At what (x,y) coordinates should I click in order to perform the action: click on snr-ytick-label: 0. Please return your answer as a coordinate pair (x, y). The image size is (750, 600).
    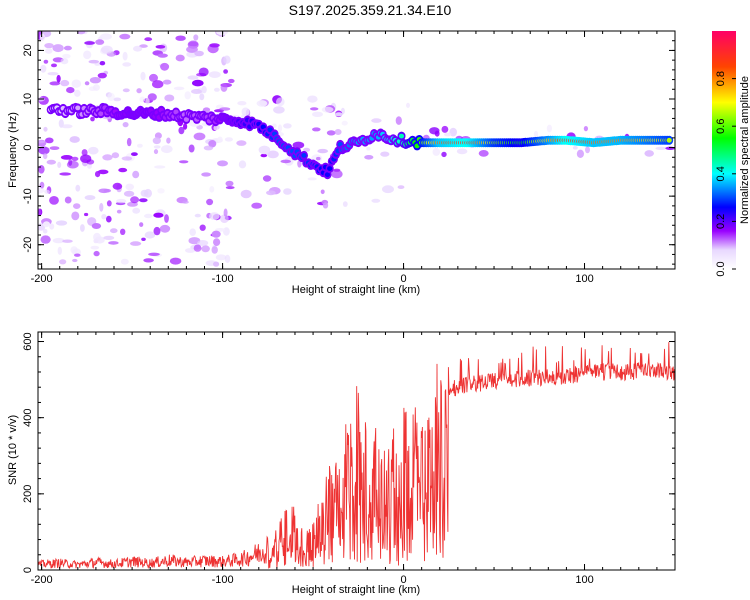
    Looking at the image, I should click on (28, 570).